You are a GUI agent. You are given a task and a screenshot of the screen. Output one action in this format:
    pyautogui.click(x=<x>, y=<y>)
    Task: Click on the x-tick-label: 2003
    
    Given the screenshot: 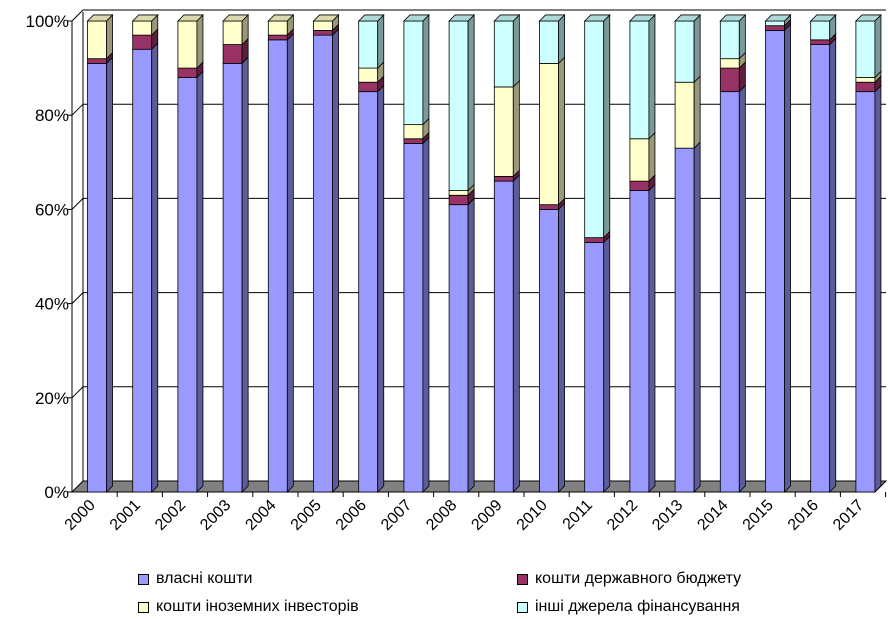 What is the action you would take?
    pyautogui.click(x=215, y=515)
    